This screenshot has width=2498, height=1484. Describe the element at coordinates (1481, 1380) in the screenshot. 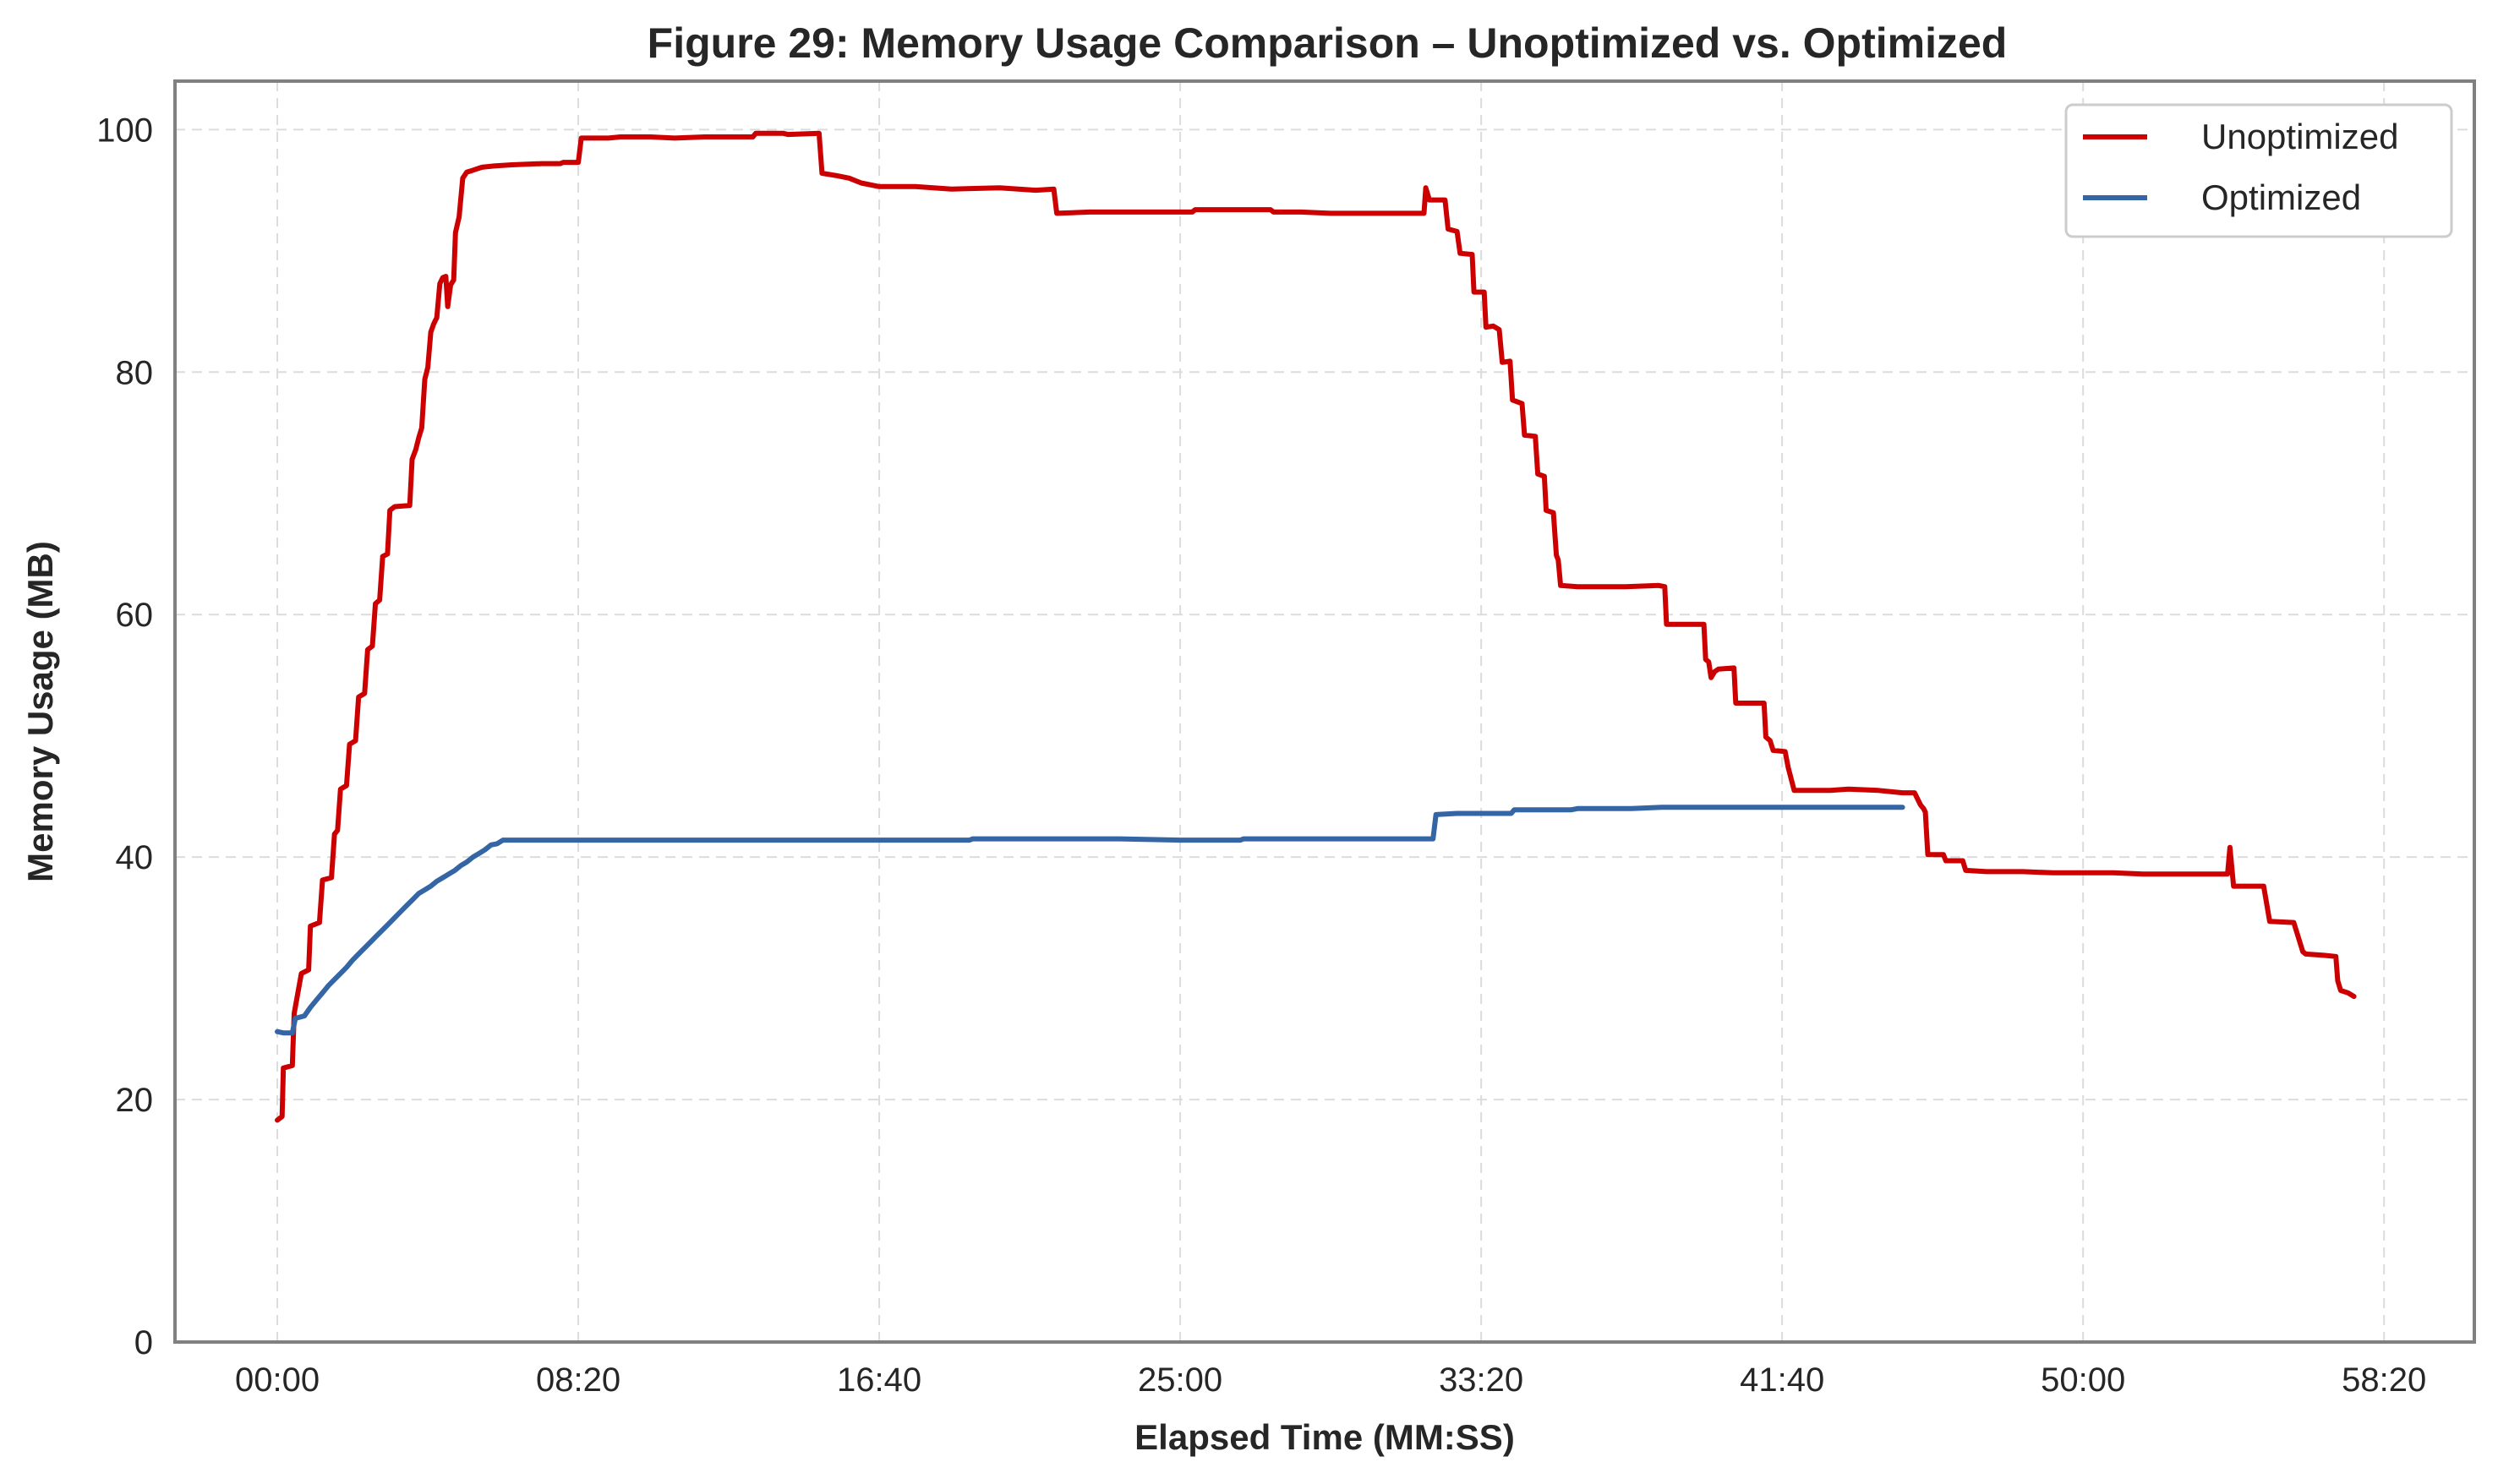

I see `x-tick-label: 33:20` at that location.